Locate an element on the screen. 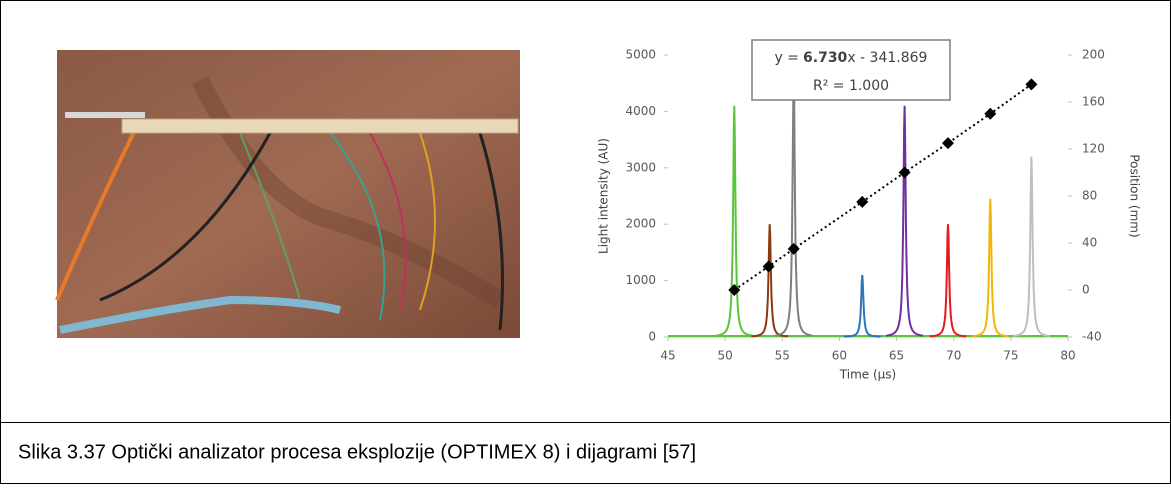 This screenshot has height=488, width=1171. y2-tick-label: 0 is located at coordinates (1086, 290).